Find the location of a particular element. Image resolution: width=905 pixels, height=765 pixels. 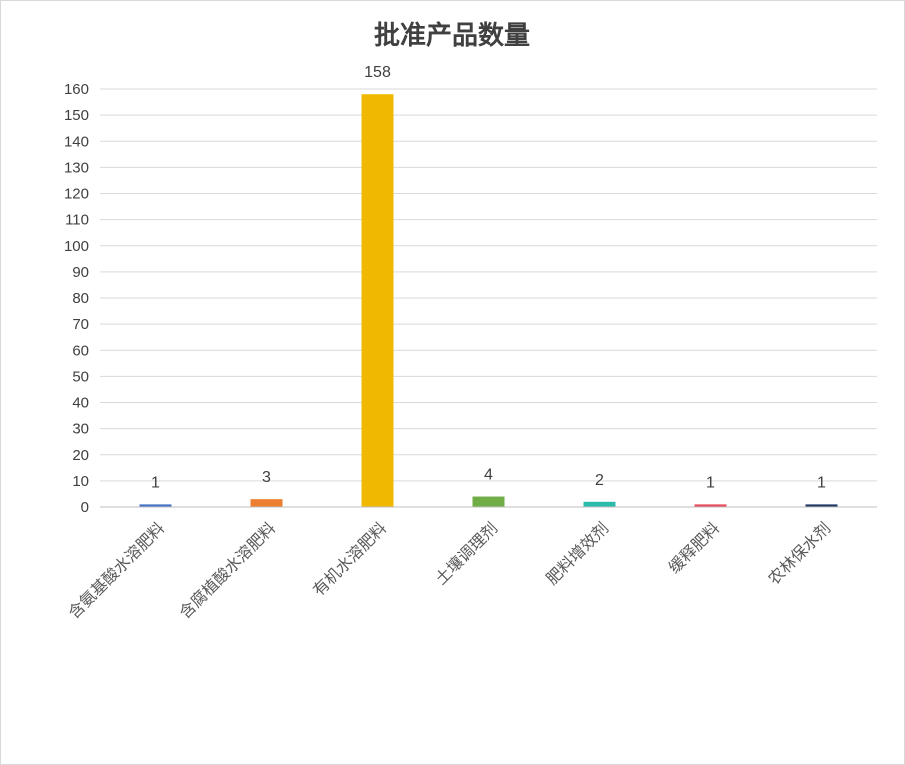

chart-title: 批准产品数量 is located at coordinates (452, 36).